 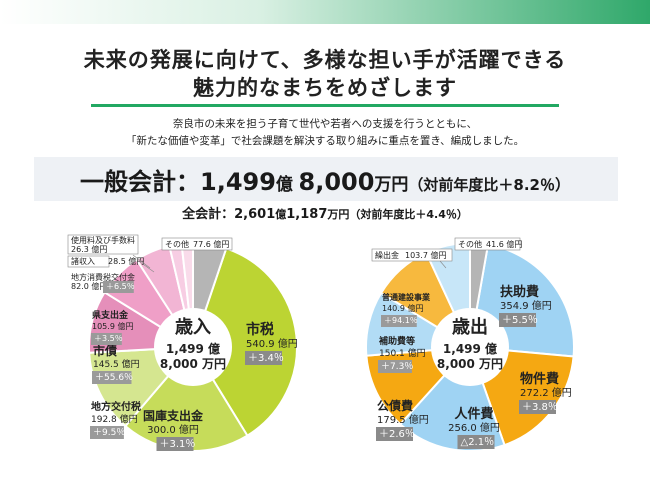 What do you see at coordinates (110, 315) in the screenshot?
I see `revenue-name-4: 県支出金` at bounding box center [110, 315].